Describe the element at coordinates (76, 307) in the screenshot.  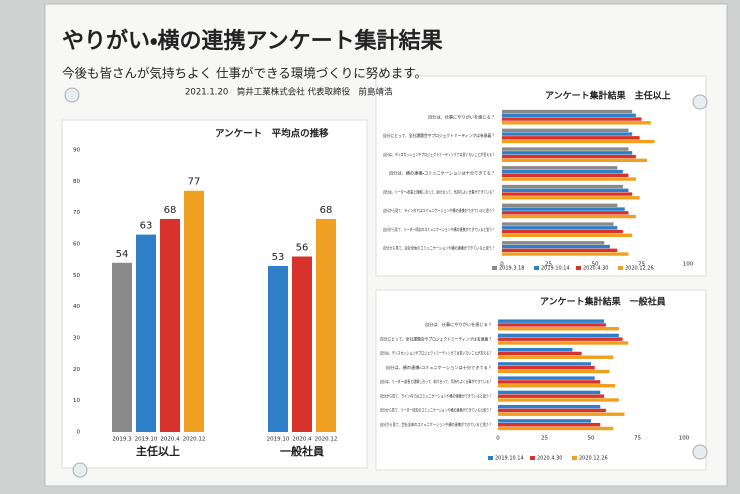
I see `y-tick-label: 40` at that location.